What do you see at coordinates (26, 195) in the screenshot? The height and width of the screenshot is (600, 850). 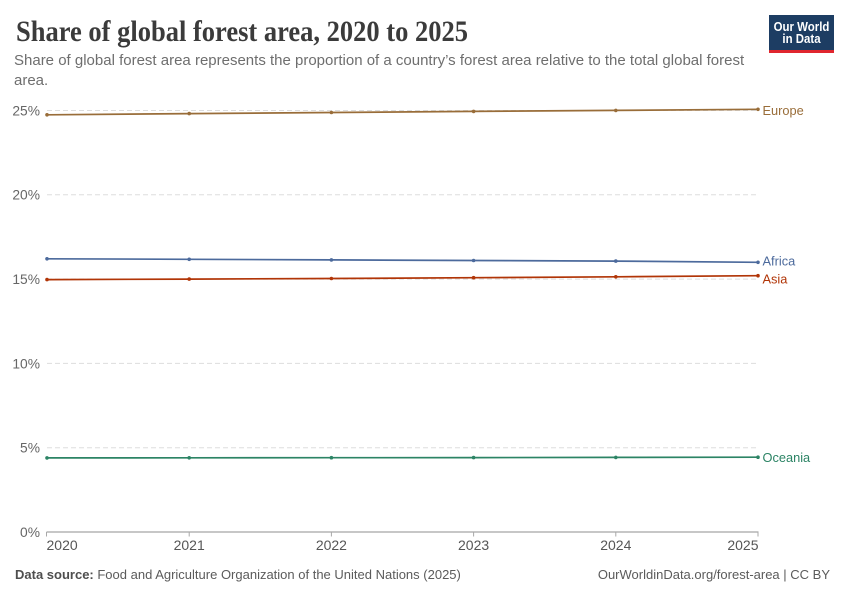 I see `svg-text: 20%` at bounding box center [26, 195].